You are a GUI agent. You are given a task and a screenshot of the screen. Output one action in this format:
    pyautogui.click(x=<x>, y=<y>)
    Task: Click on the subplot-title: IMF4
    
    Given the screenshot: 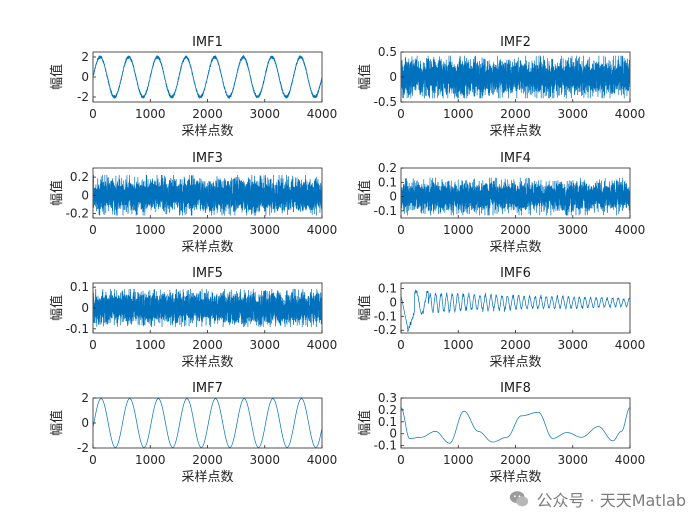 What is the action you would take?
    pyautogui.click(x=515, y=158)
    